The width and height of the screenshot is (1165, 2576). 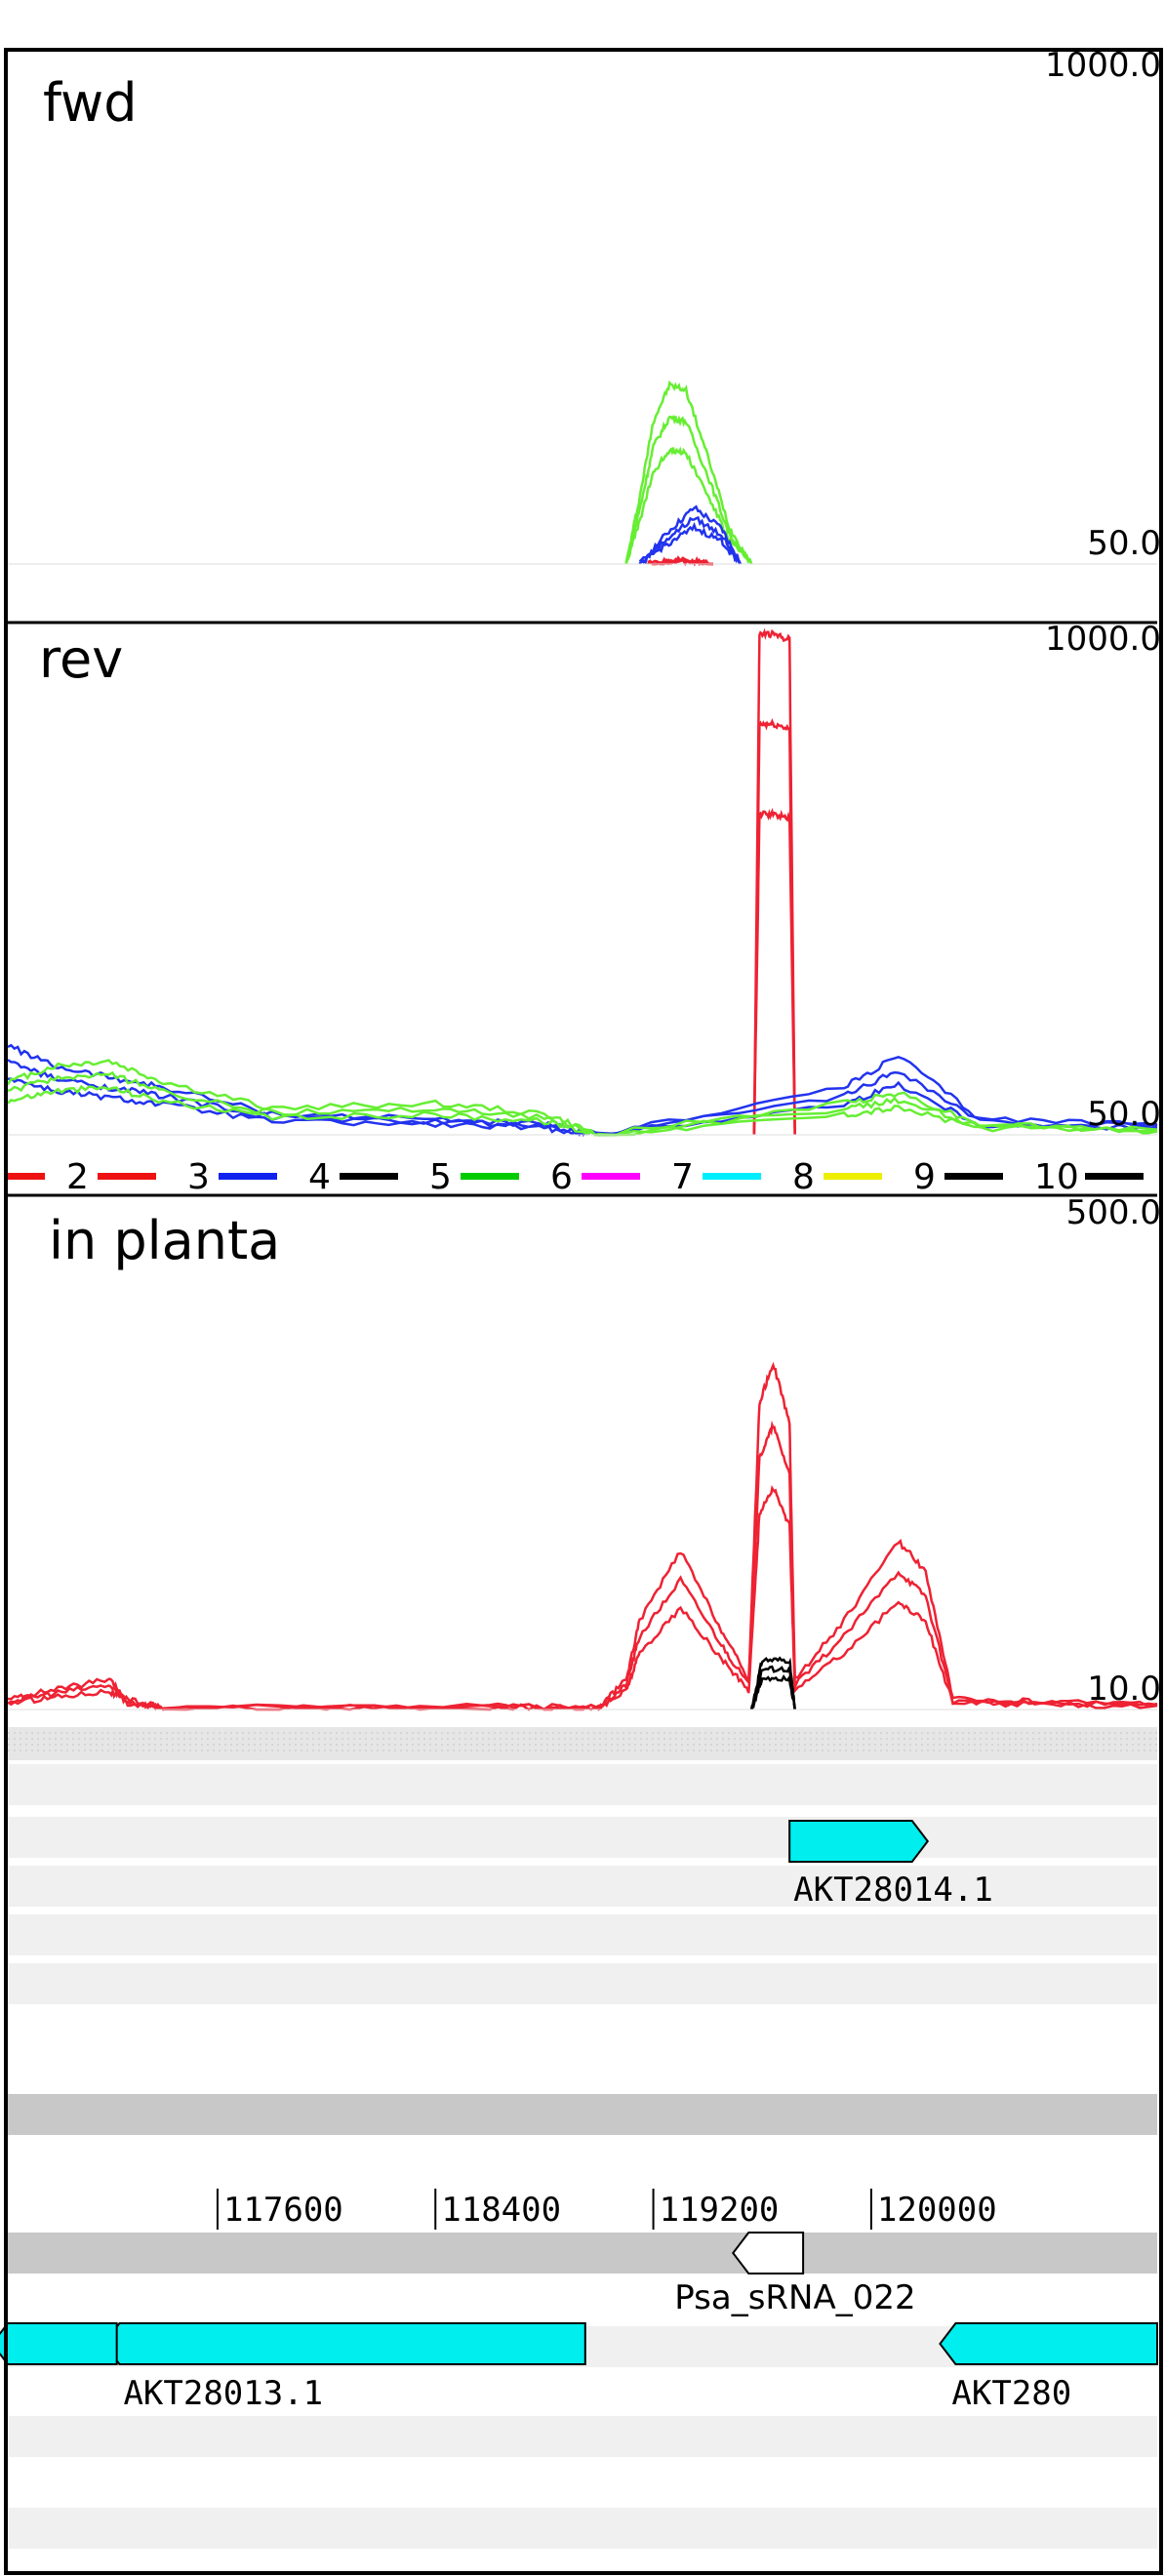 I want to click on y-min-label: 10.0, so click(x=1124, y=1689).